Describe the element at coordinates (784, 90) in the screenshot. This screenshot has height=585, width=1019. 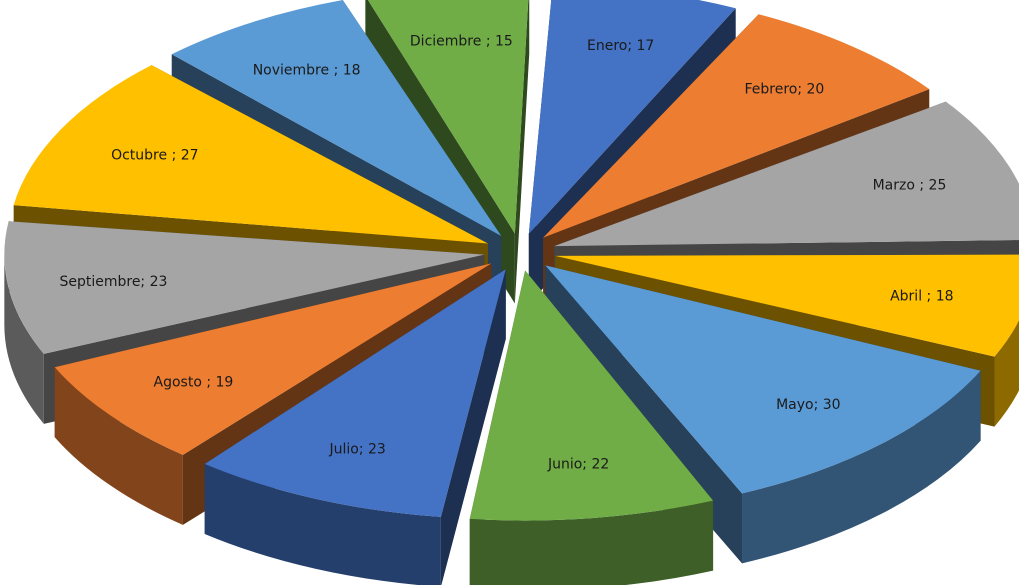
I see `data-label-febrero: Febrero; 20` at that location.